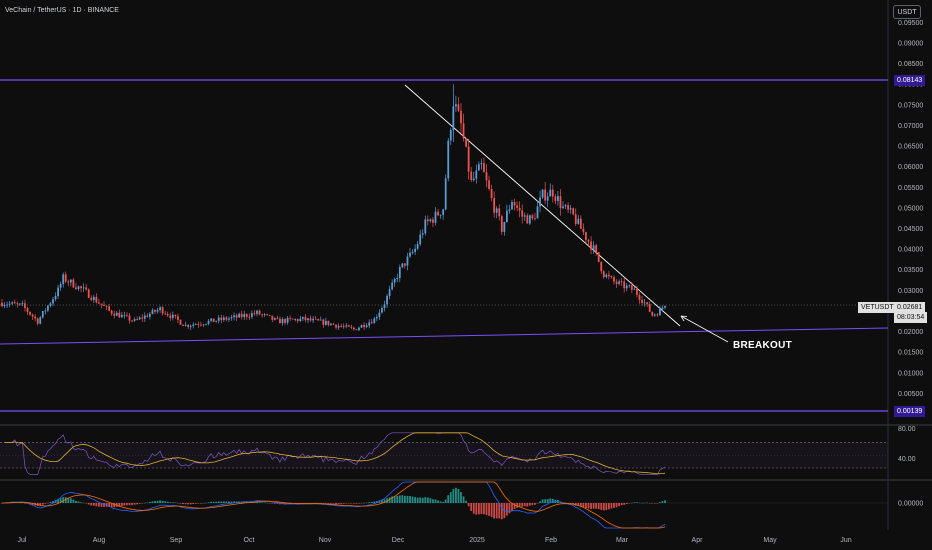  What do you see at coordinates (763, 345) in the screenshot?
I see `breakout-annotation: BREAKOUT` at bounding box center [763, 345].